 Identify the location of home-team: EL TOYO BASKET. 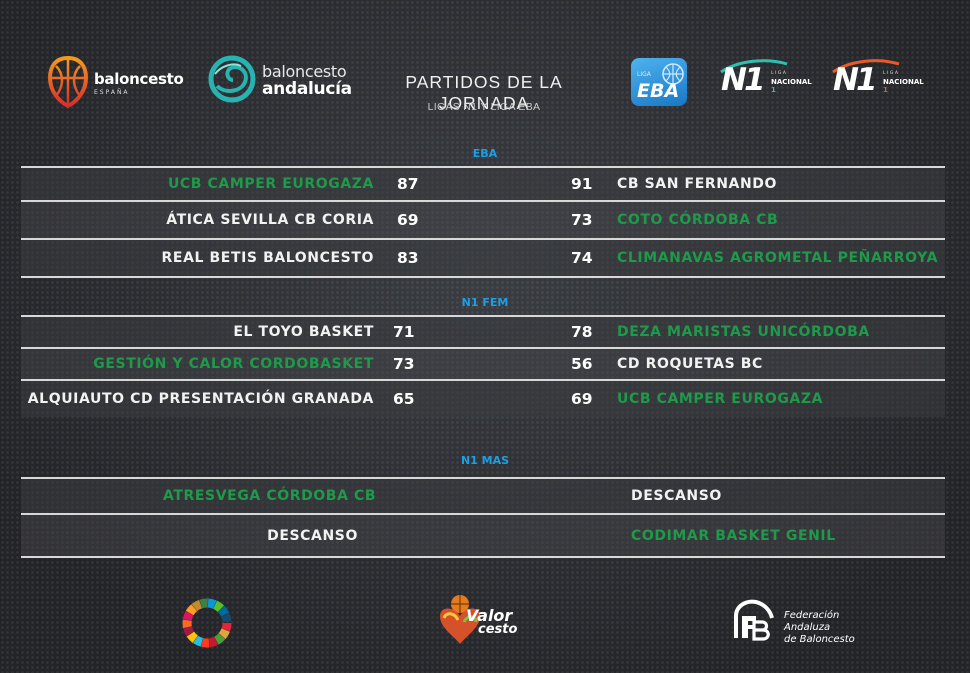
(303, 332).